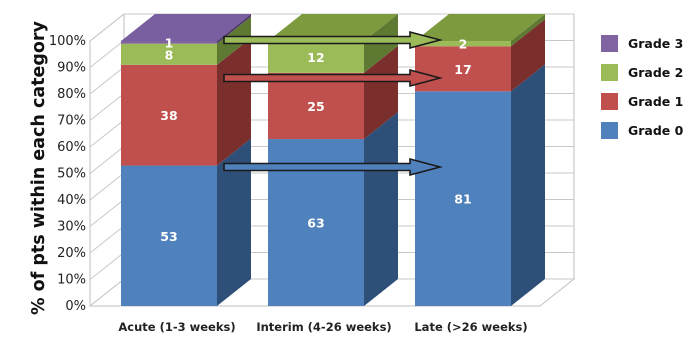  What do you see at coordinates (71, 94) in the screenshot?
I see `y-tick-label: 80%` at bounding box center [71, 94].